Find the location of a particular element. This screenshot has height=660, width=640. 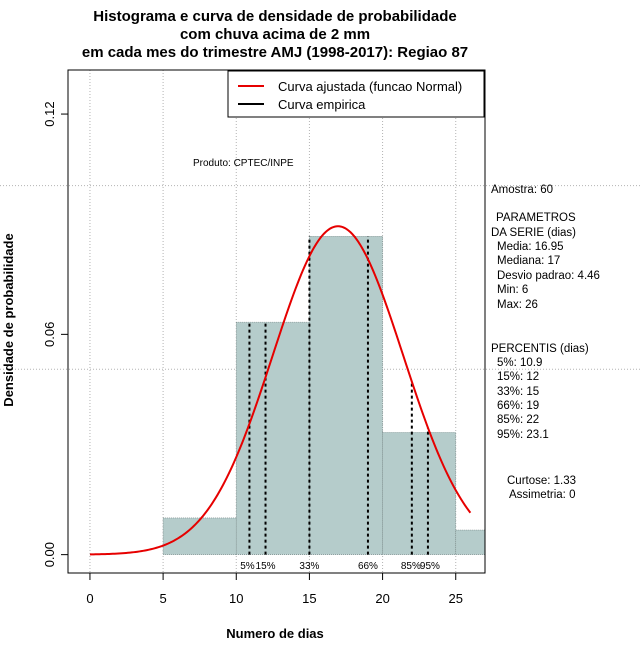

side-panel-text: Curtose: 1.33 is located at coordinates (541, 481).